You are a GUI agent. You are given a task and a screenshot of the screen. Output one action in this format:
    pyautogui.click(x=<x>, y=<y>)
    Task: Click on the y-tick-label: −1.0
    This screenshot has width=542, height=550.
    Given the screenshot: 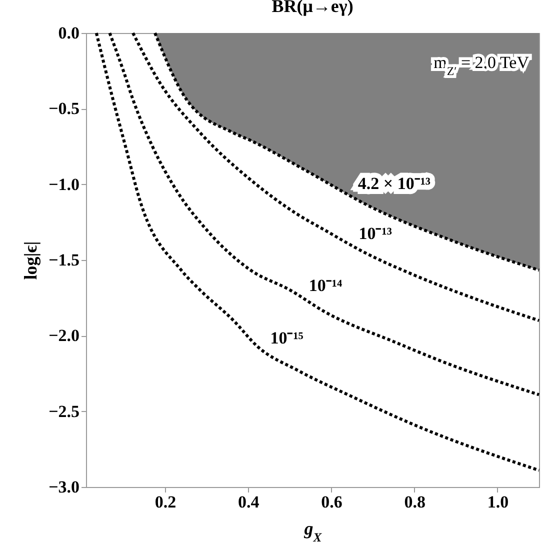 What is the action you would take?
    pyautogui.click(x=64, y=184)
    